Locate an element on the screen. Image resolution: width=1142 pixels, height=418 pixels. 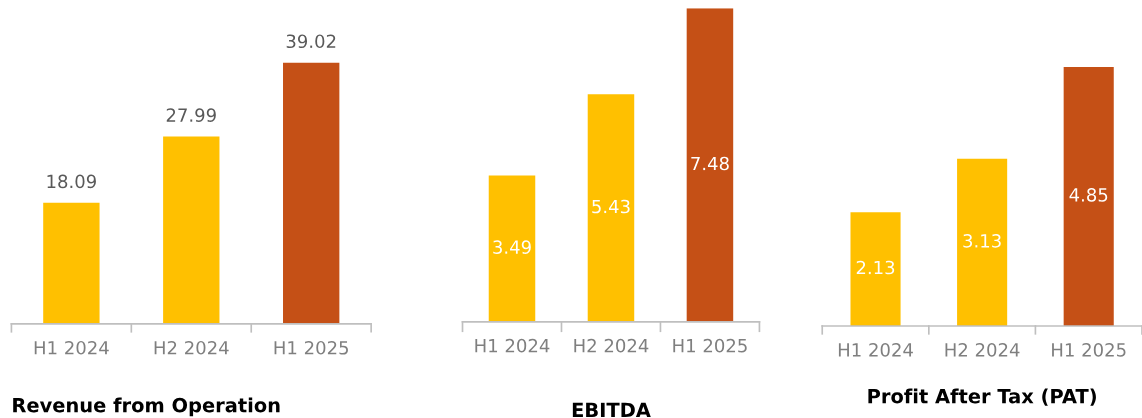
text: Profit After Tax (PAT) is located at coordinates (982, 397).